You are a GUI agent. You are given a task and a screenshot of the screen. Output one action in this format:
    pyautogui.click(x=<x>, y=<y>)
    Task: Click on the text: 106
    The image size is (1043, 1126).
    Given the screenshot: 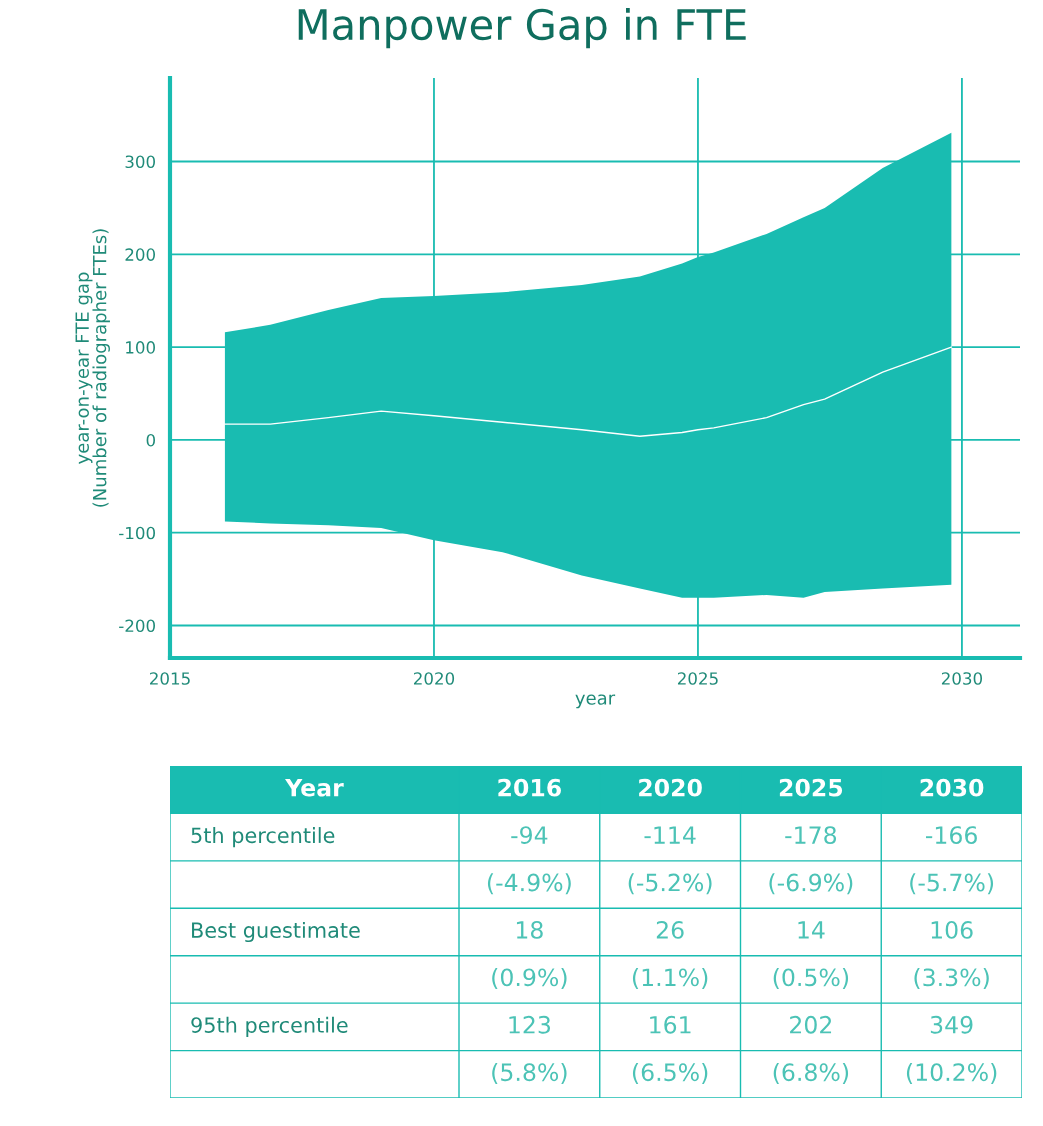 What is the action you would take?
    pyautogui.click(x=952, y=929)
    